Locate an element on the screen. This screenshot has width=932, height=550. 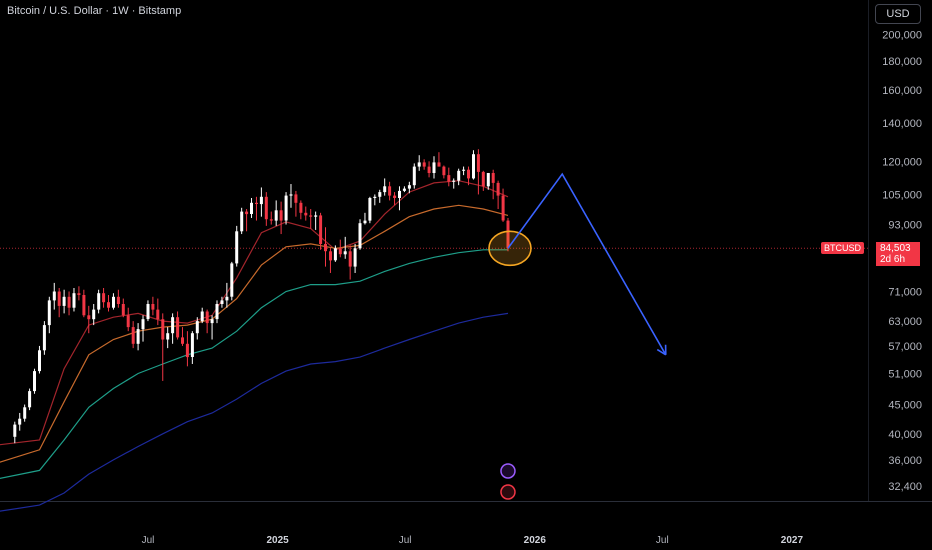
time-tick-label: 2025 is located at coordinates (277, 540).